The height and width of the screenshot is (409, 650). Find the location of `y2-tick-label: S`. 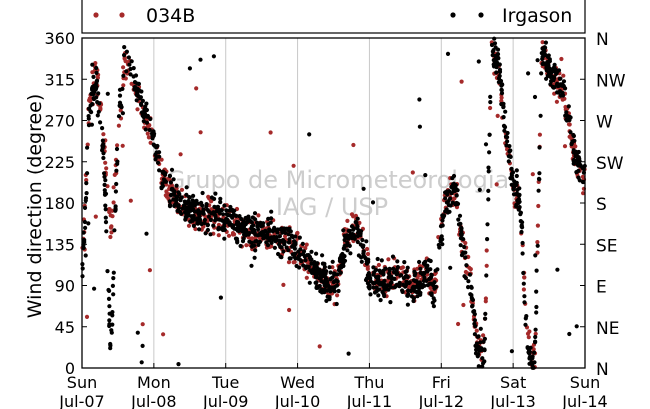

y2-tick-label: S is located at coordinates (601, 205).